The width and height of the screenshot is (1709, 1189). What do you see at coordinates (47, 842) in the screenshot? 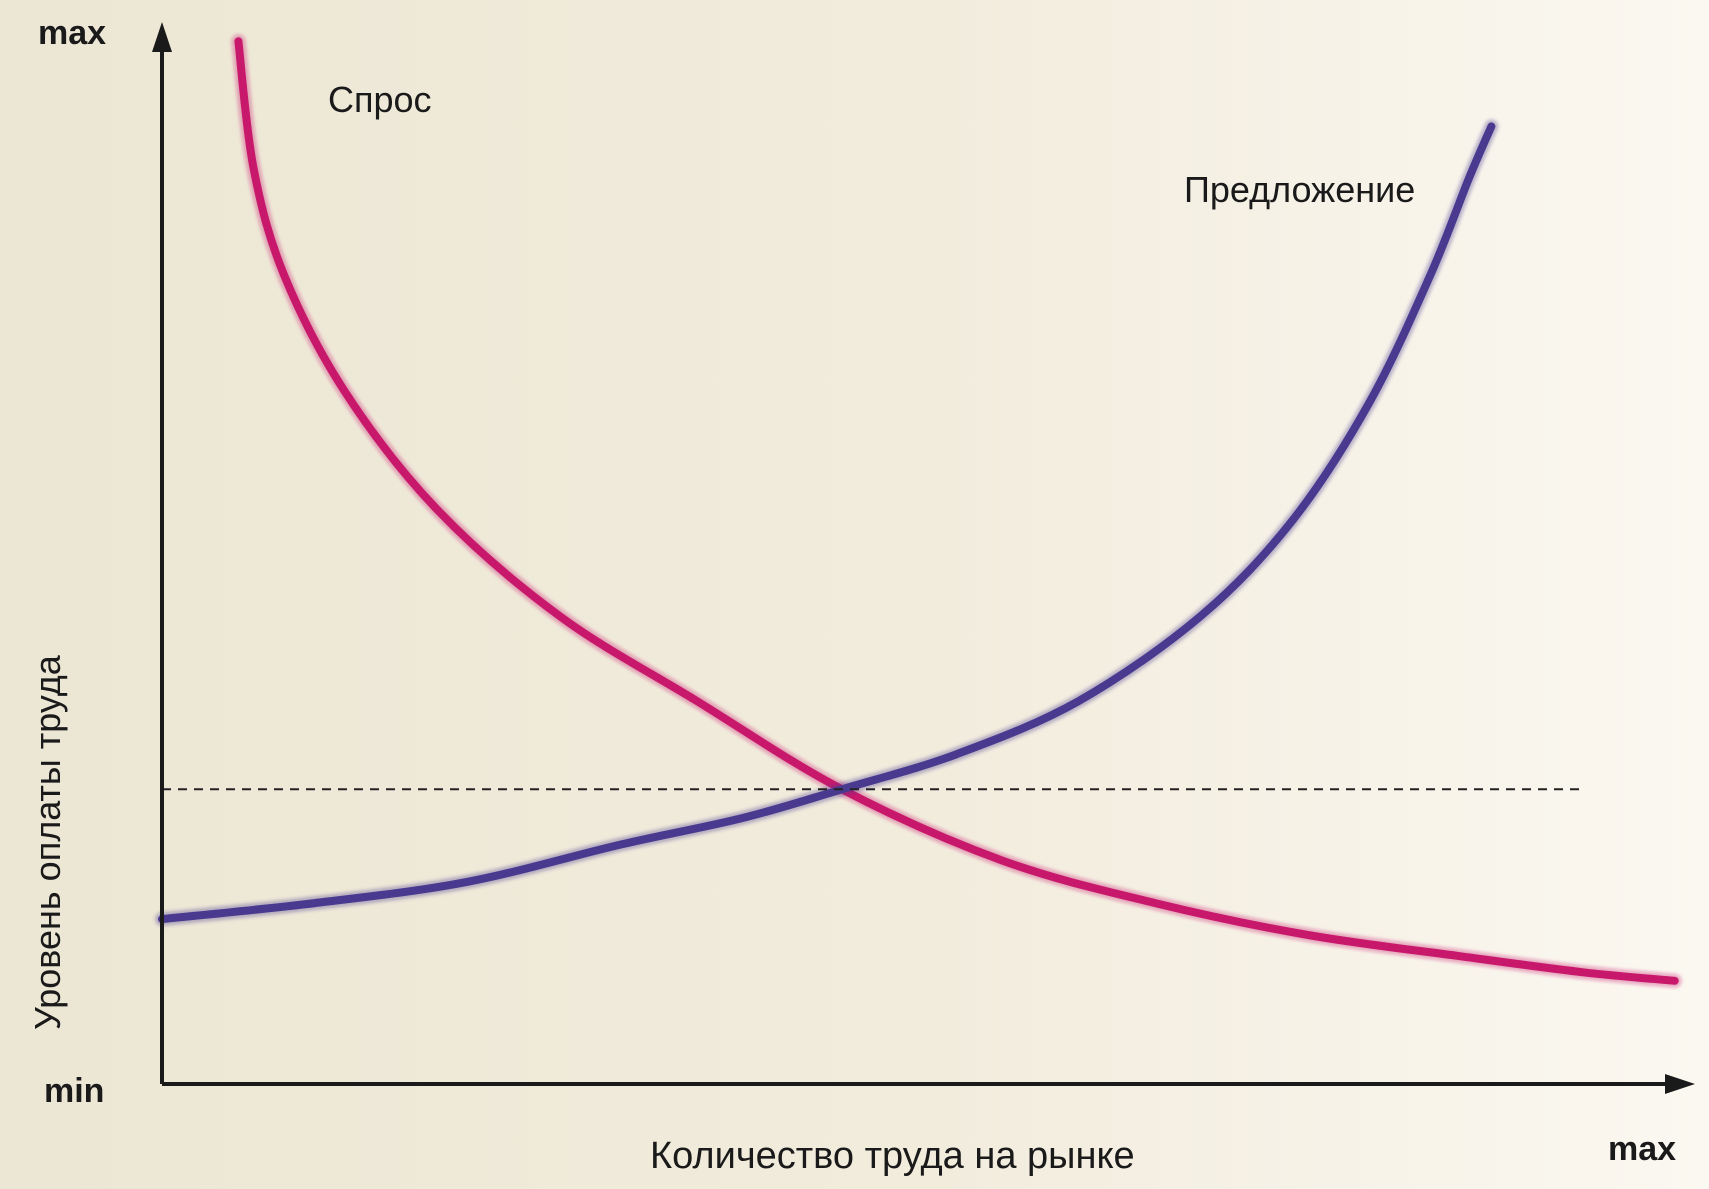
I see `y-axis-title: Уровень оплаты труда` at bounding box center [47, 842].